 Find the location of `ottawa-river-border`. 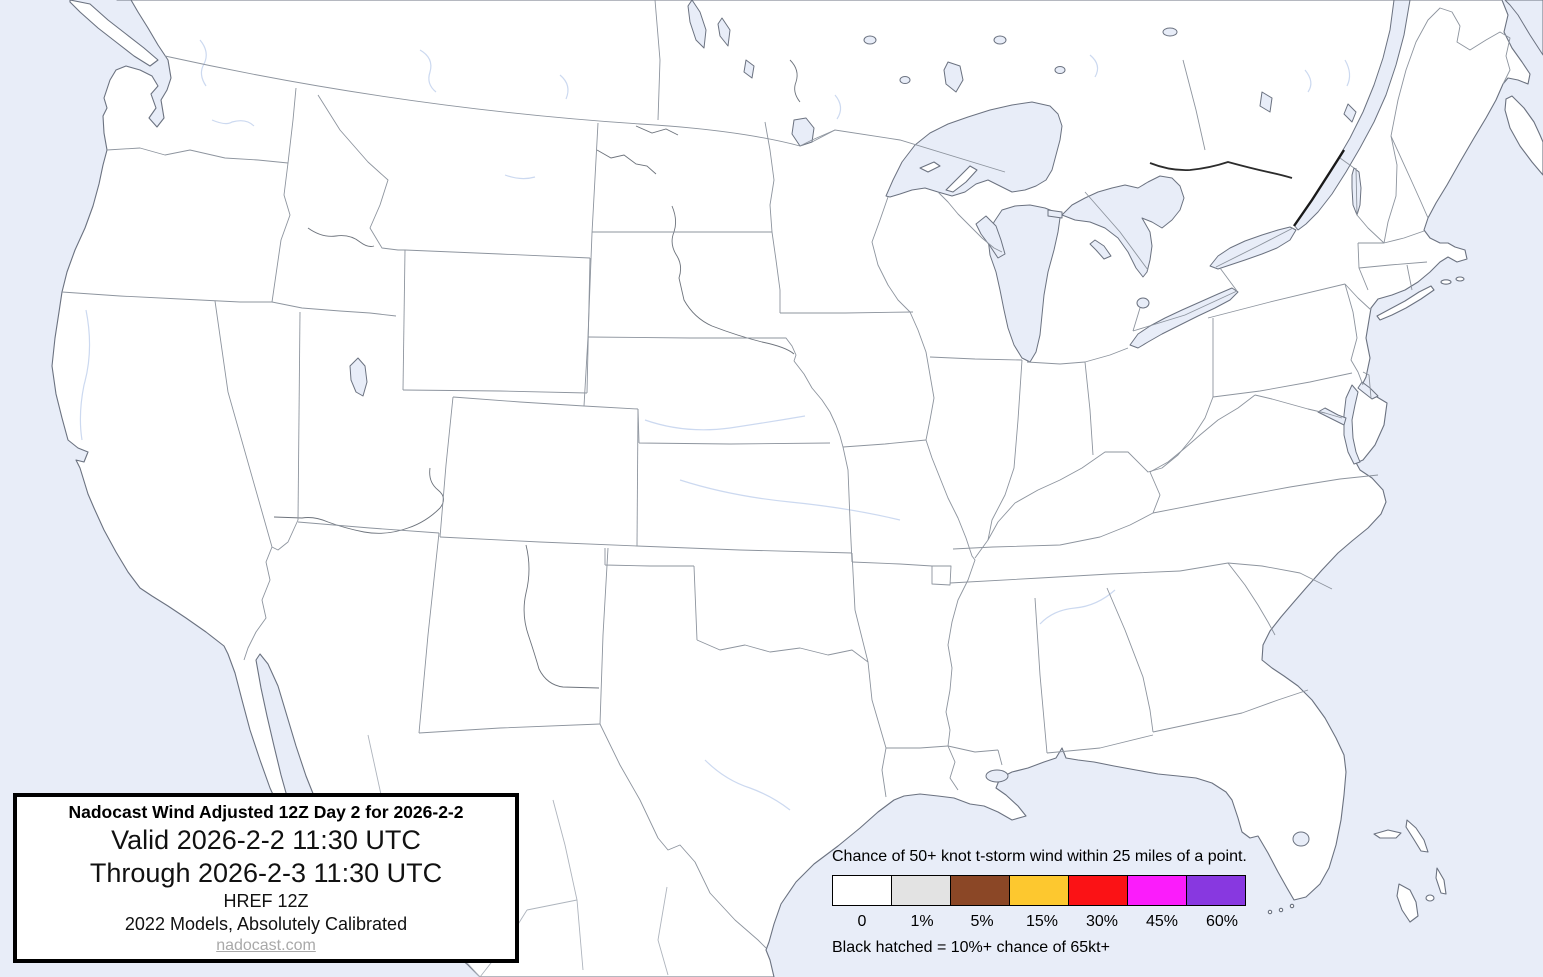

ottawa-river-border is located at coordinates (1221, 170).